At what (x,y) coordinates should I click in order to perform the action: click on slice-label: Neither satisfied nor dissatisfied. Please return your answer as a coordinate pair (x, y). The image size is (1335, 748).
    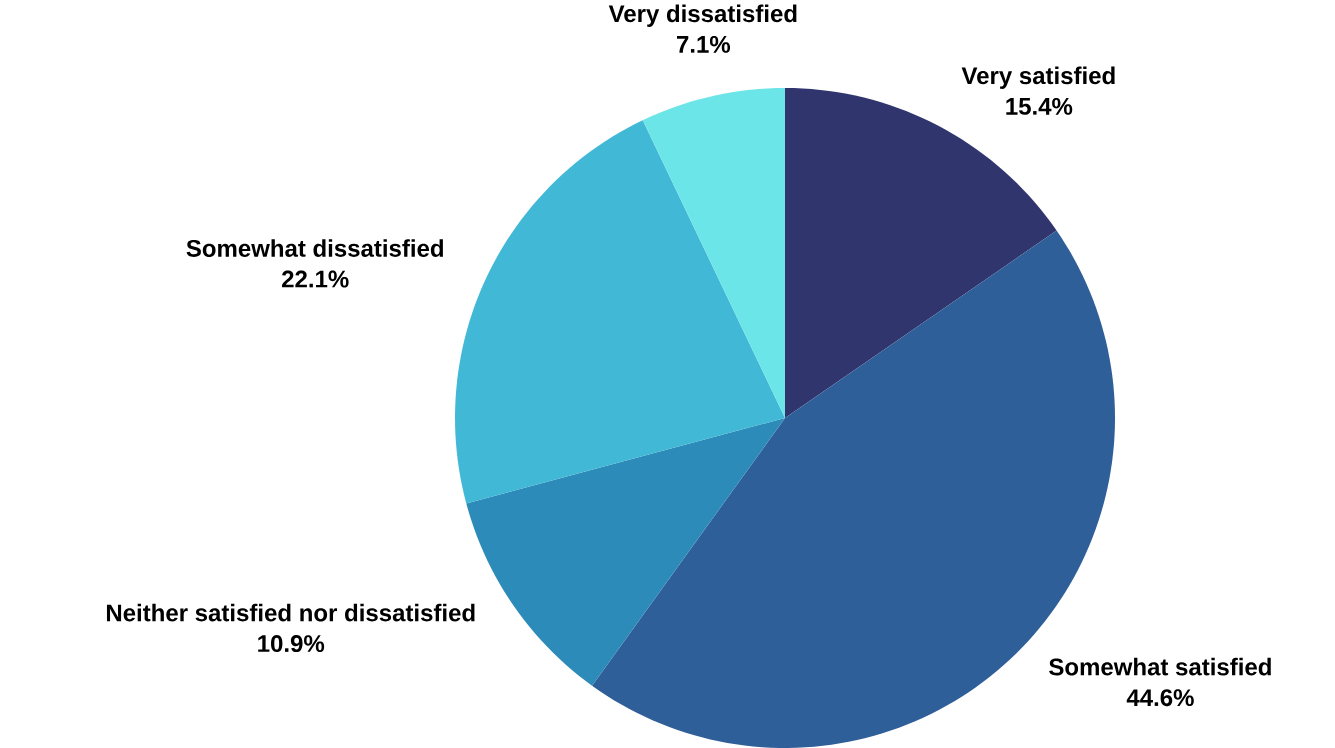
    Looking at the image, I should click on (290, 612).